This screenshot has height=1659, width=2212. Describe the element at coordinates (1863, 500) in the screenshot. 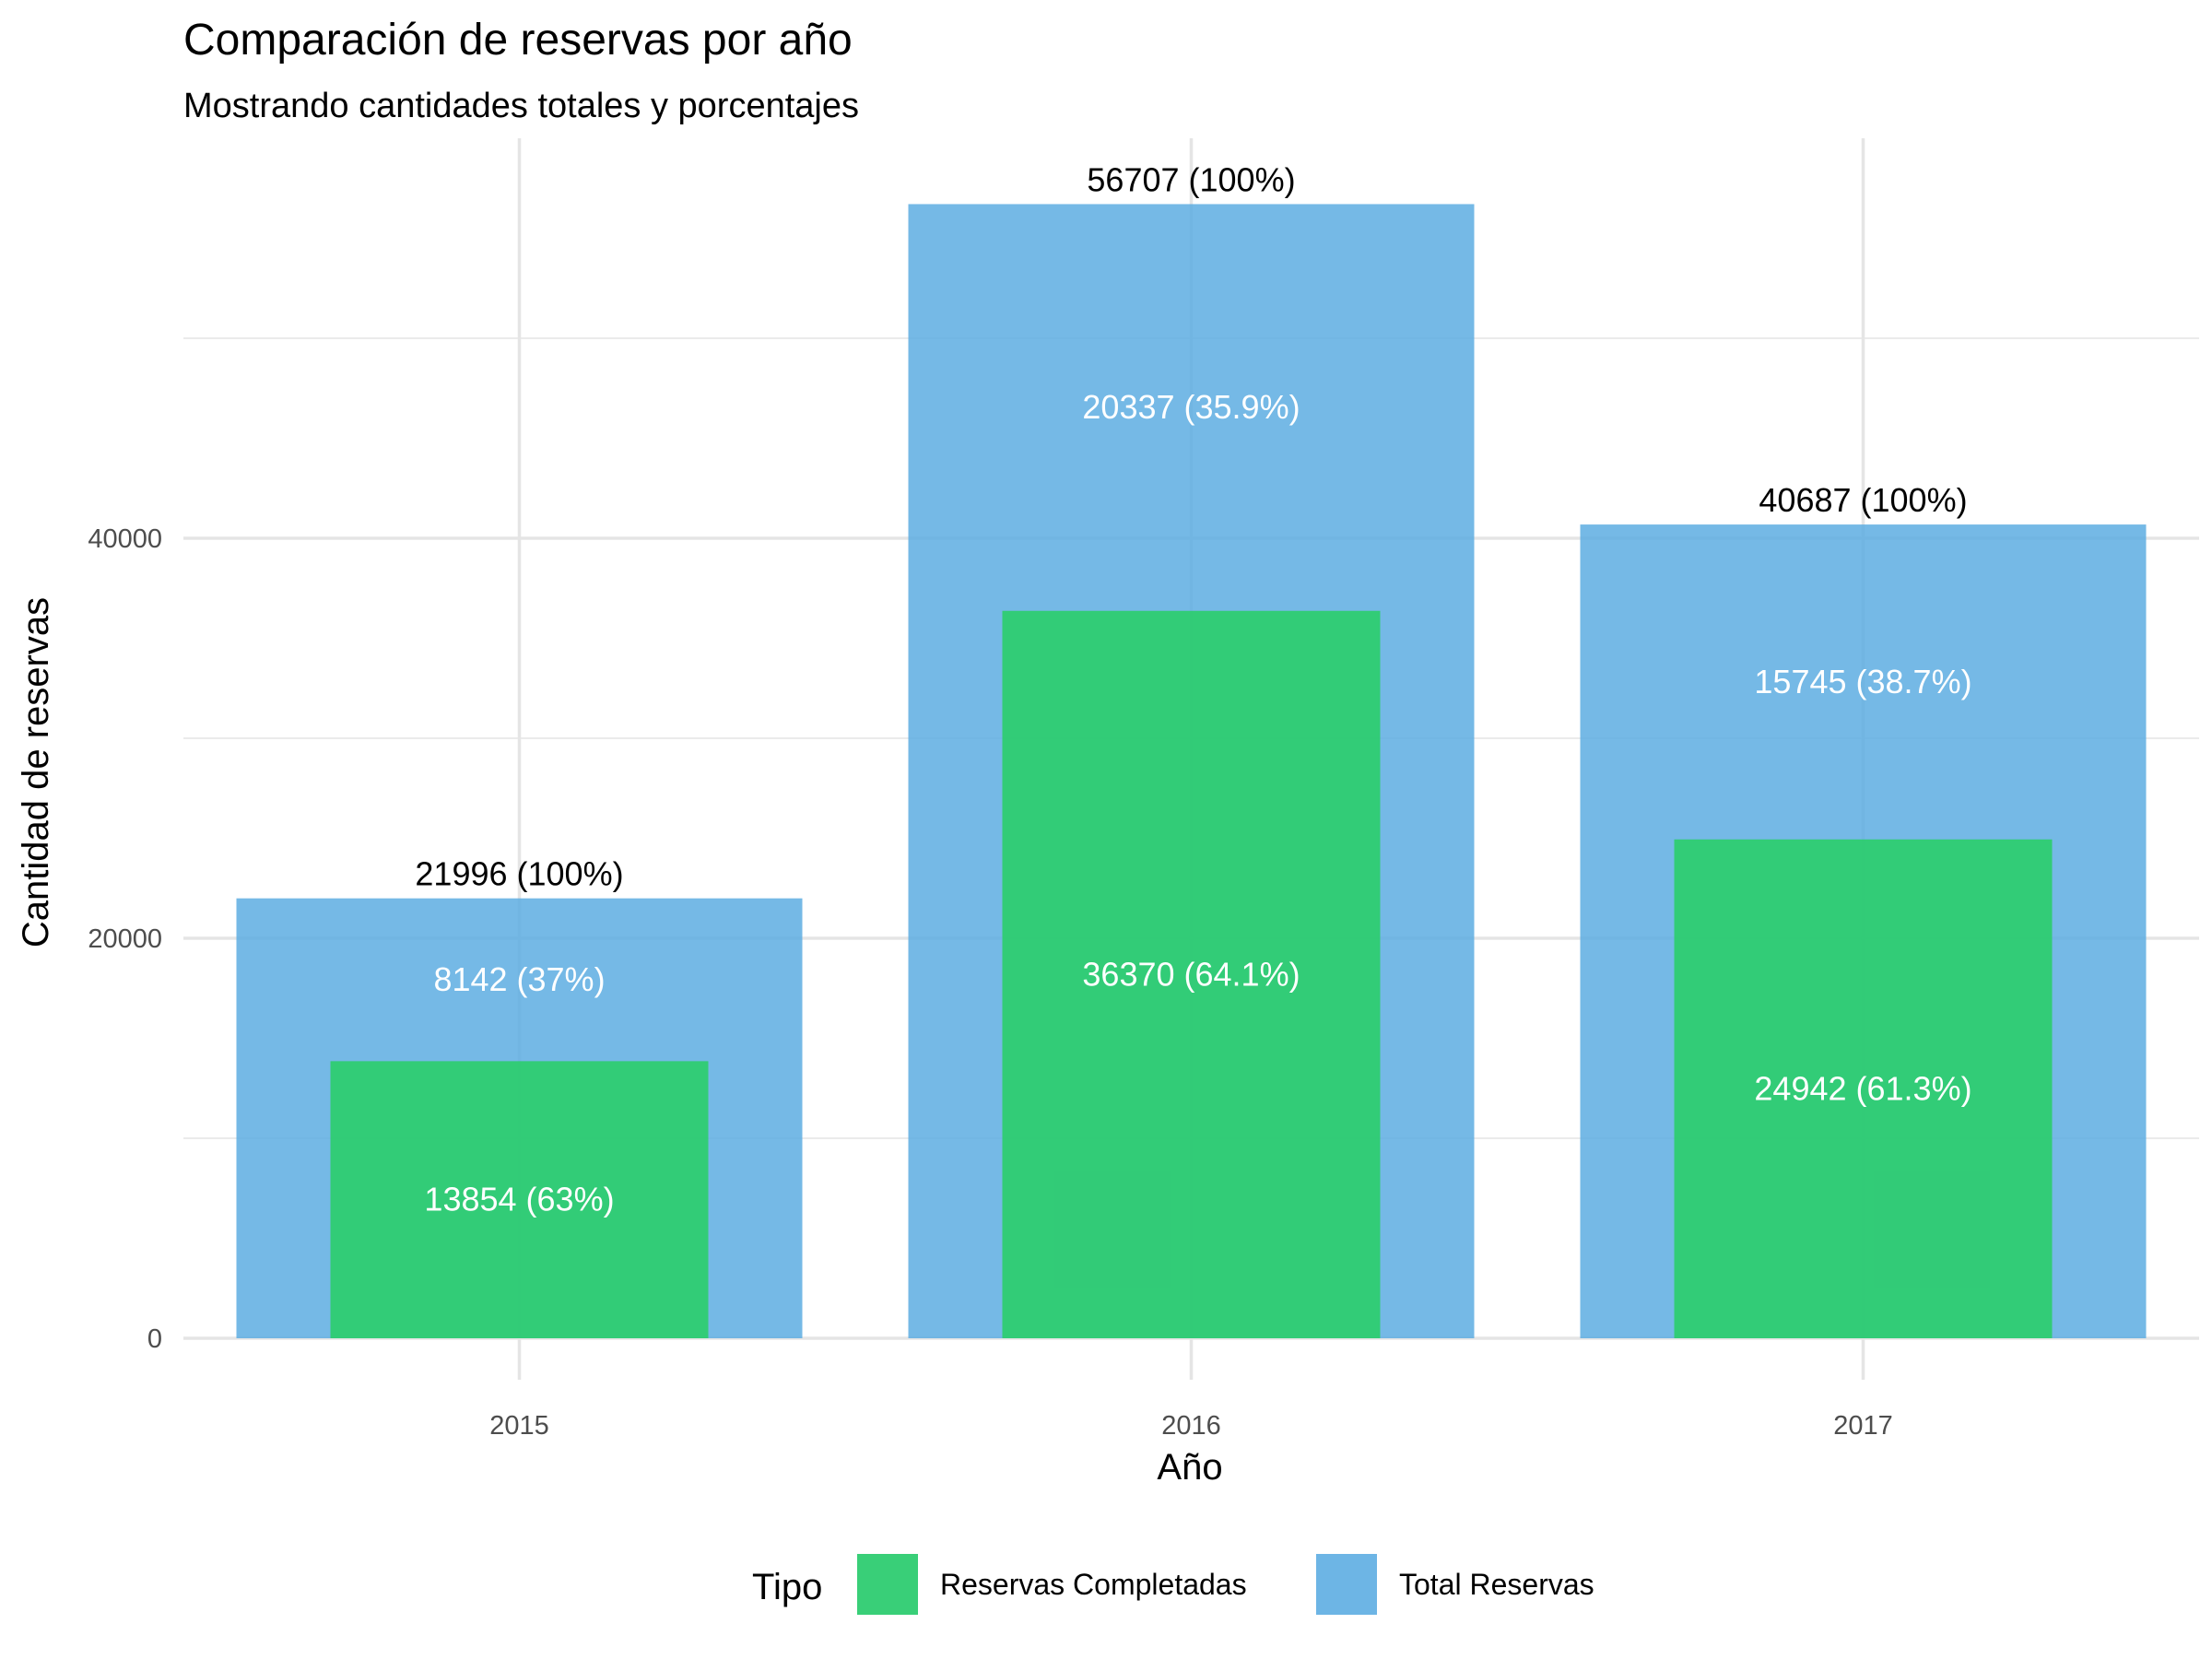

I see `label-total-2017: 40687 (100%)` at that location.